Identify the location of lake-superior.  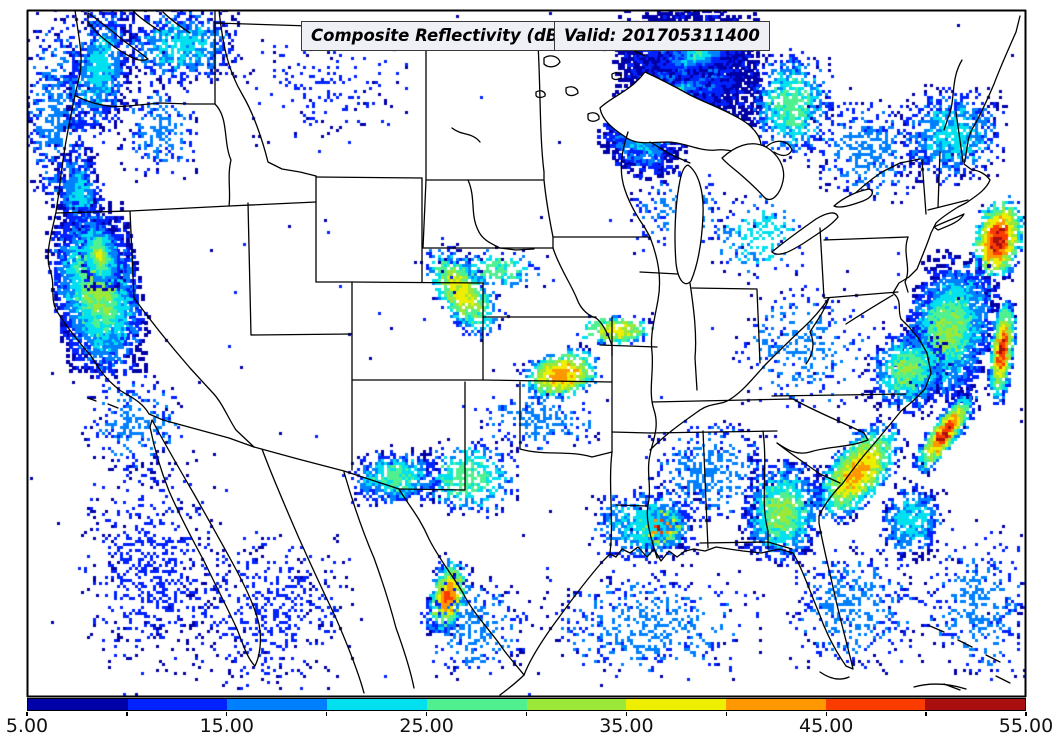
(680, 113).